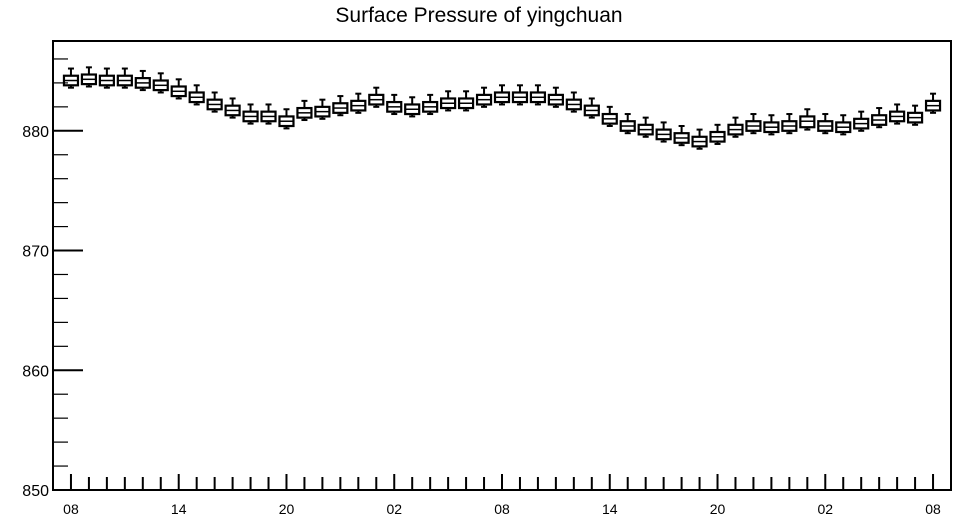  Describe the element at coordinates (35, 371) in the screenshot. I see `y-tick-label: 860` at that location.